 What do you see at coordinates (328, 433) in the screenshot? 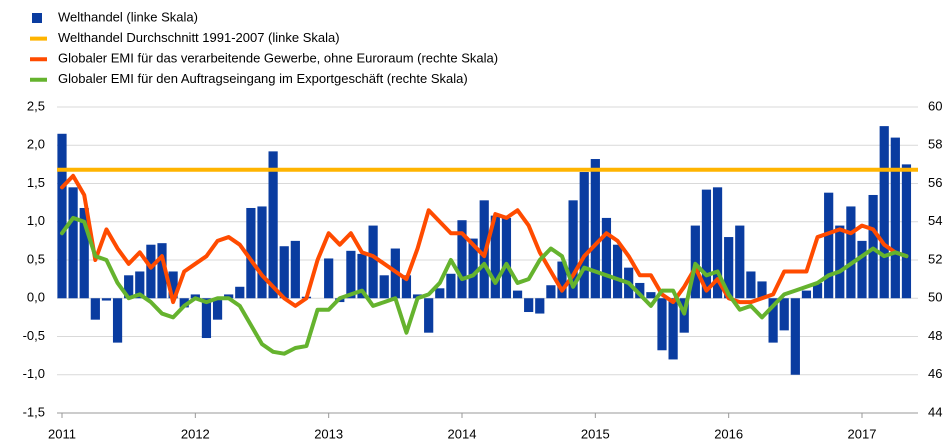
I see `x-tick-label: 2013` at bounding box center [328, 433].